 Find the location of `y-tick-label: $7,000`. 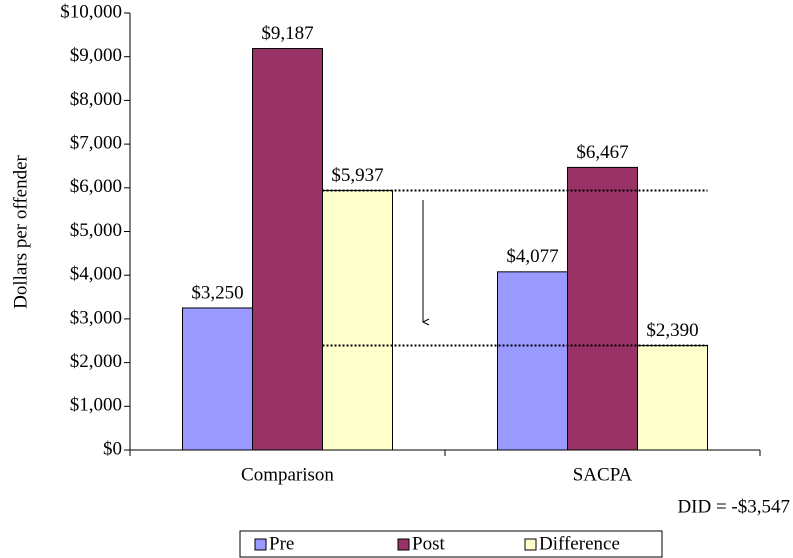

y-tick-label: $7,000 is located at coordinates (96, 142).